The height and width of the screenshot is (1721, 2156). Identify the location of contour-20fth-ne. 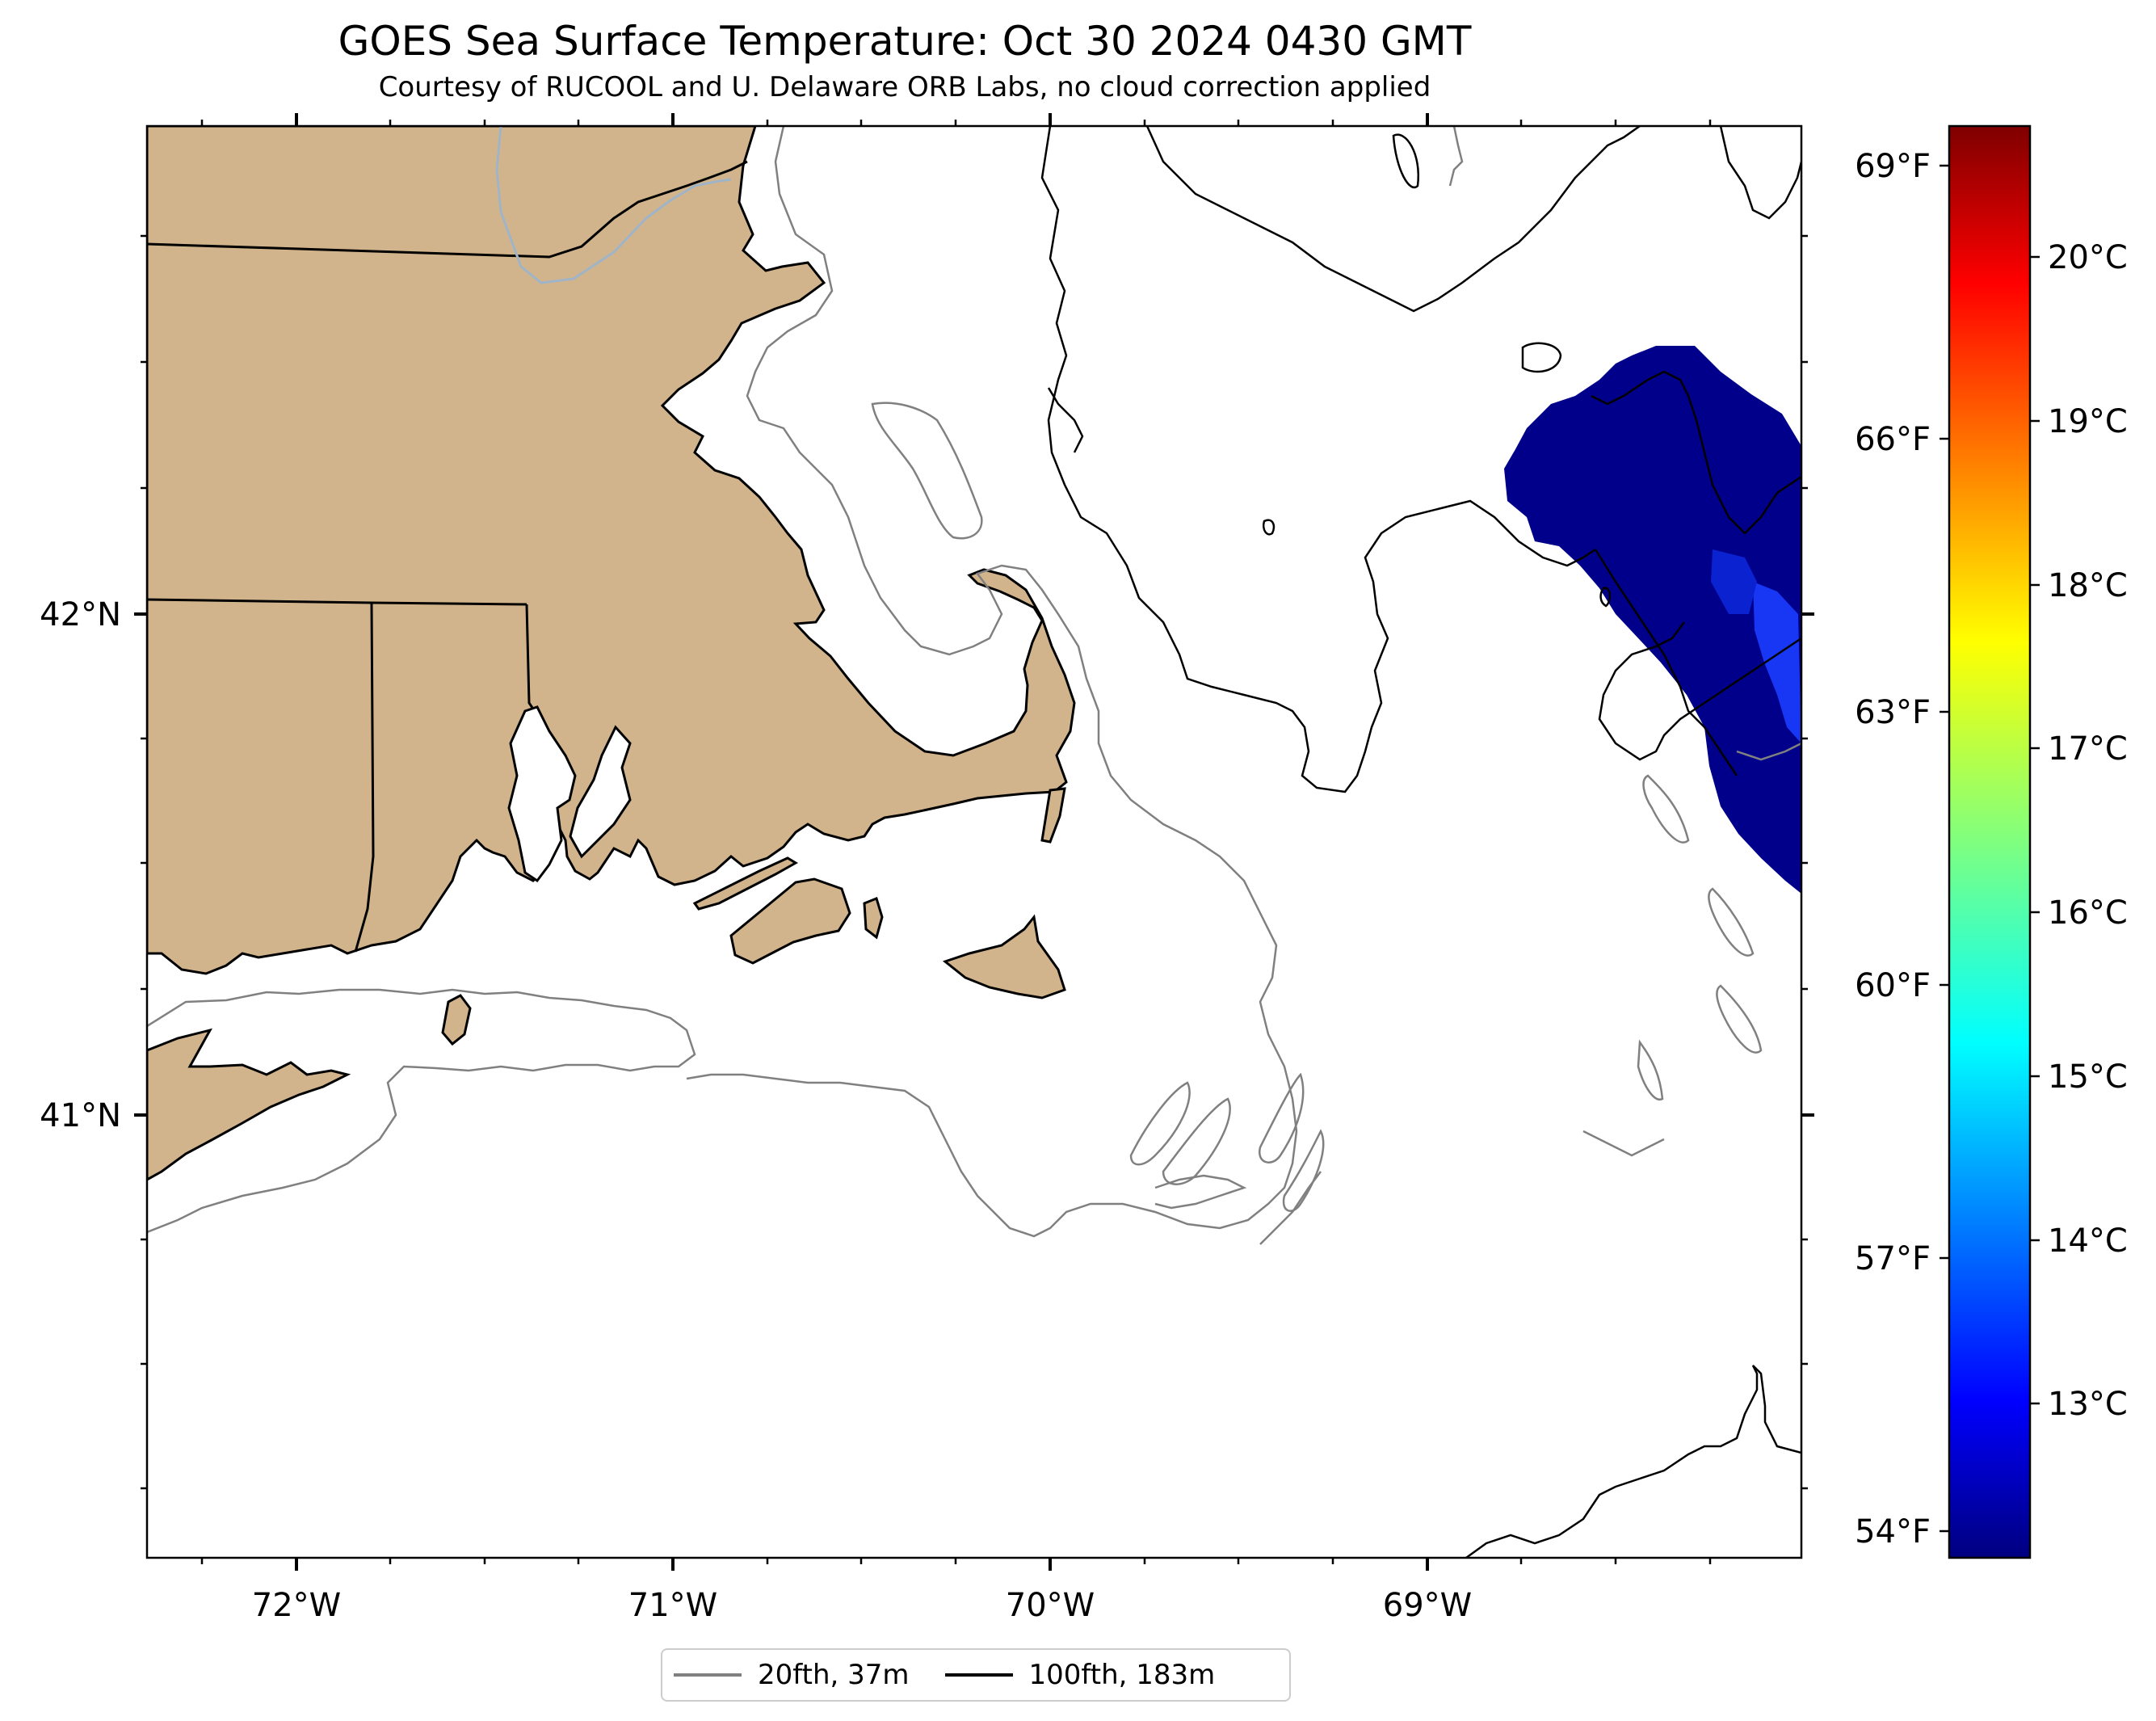
(1456, 156).